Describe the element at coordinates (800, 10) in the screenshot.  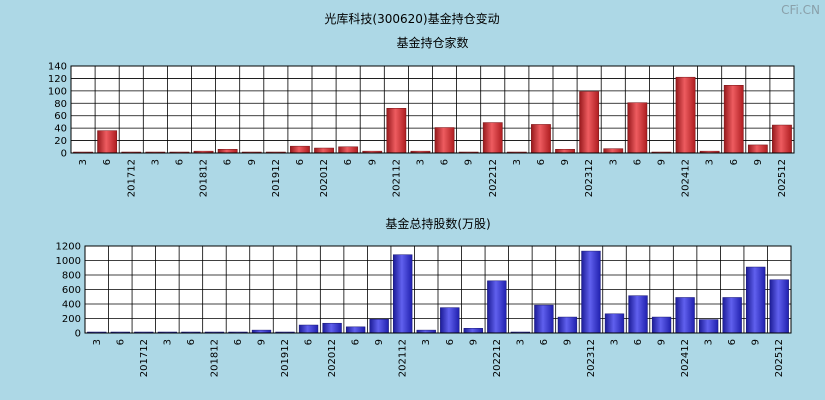
I see `watermark: CFi.CN` at that location.